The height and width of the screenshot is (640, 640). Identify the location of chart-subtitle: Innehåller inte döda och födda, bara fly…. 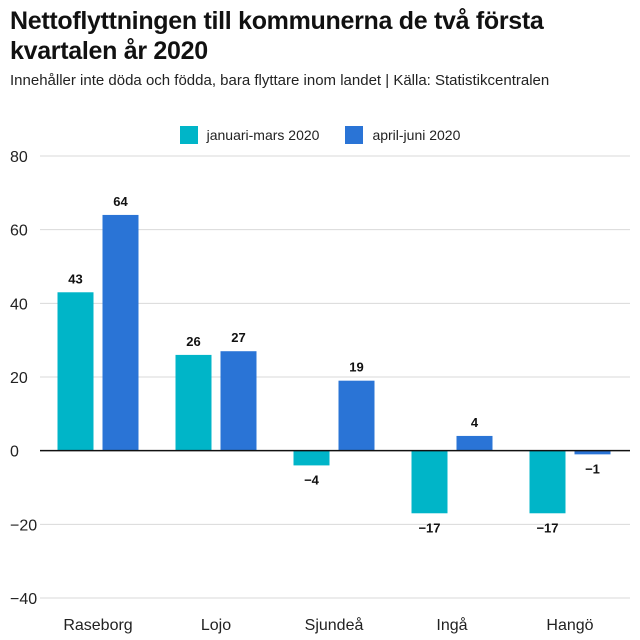
(280, 80).